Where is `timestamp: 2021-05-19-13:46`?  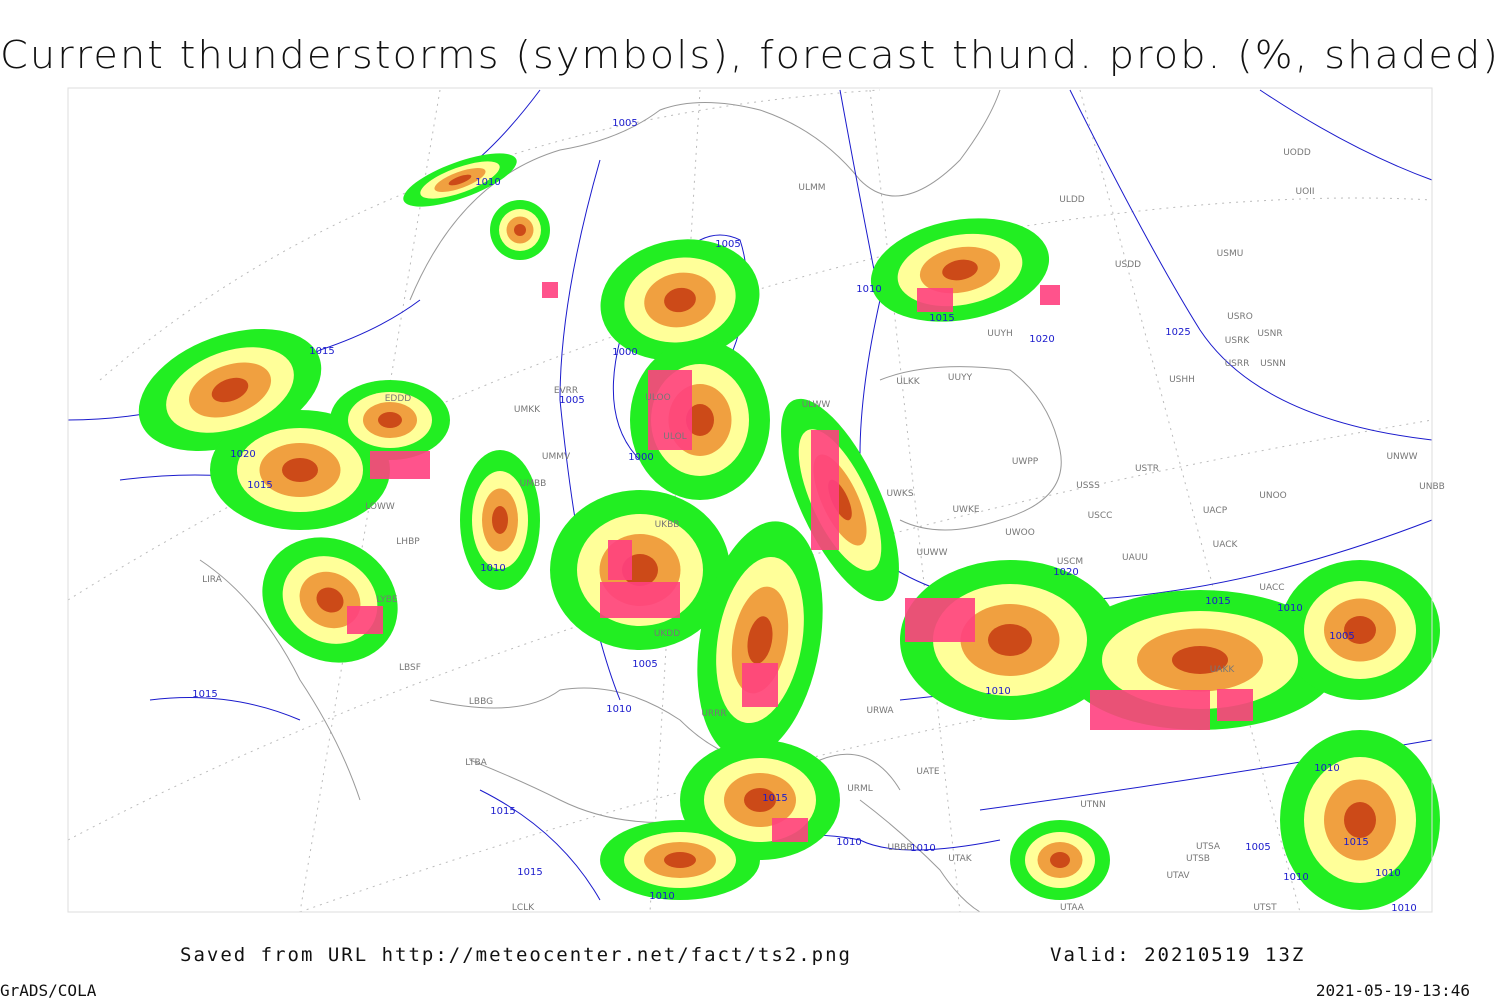 timestamp: 2021-05-19-13:46 is located at coordinates (1393, 990).